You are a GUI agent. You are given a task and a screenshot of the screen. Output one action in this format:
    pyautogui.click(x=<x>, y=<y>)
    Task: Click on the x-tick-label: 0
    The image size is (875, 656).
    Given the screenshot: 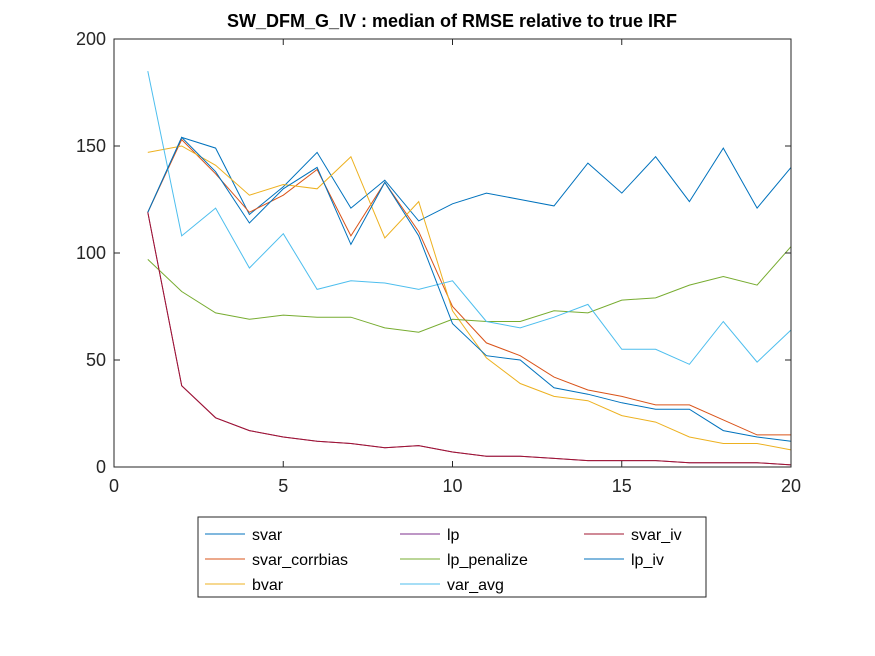 What is the action you would take?
    pyautogui.click(x=114, y=486)
    